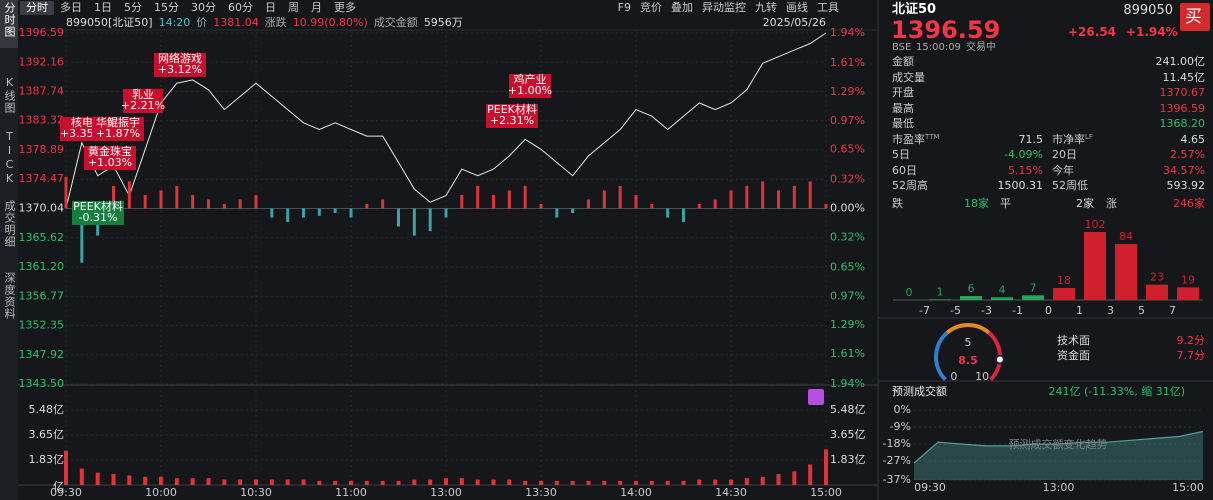  What do you see at coordinates (446, 492) in the screenshot?
I see `x-tick-label: 13:00` at bounding box center [446, 492].